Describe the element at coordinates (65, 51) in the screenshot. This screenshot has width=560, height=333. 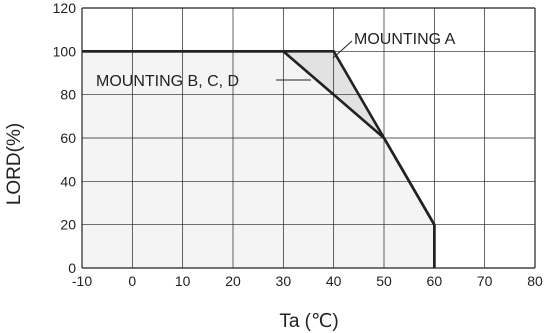
I see `y-tick-label: 100` at that location.